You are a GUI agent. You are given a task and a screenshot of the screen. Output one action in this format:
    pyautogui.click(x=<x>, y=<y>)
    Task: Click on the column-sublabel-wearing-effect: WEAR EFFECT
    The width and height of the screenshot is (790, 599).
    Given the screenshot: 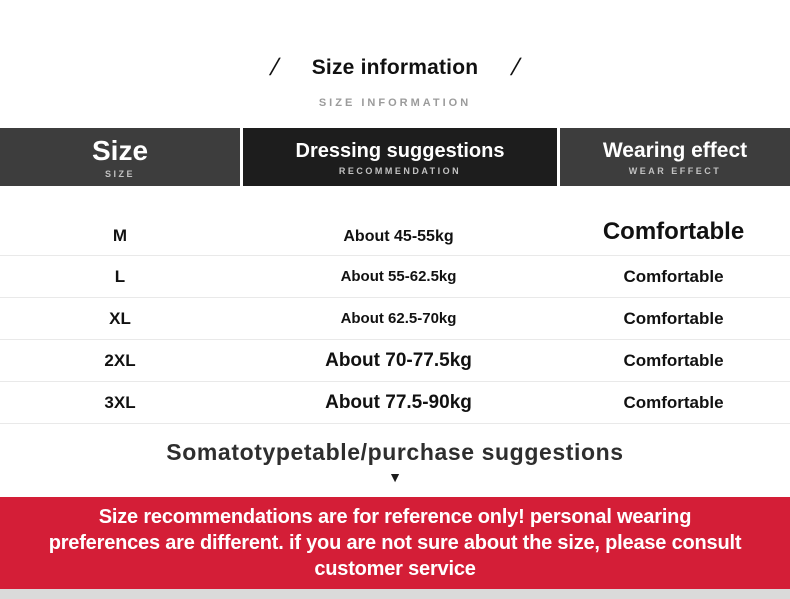 What is the action you would take?
    pyautogui.click(x=675, y=170)
    